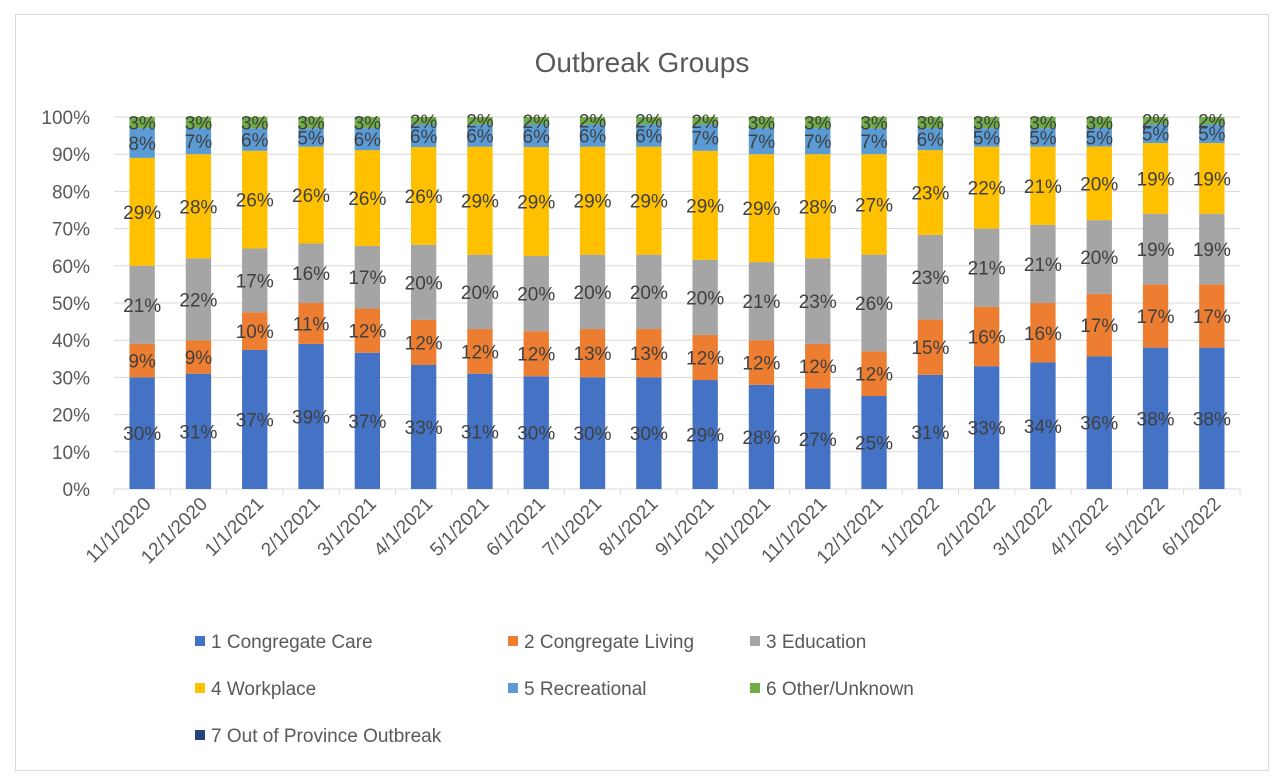 Image resolution: width=1283 pixels, height=783 pixels. I want to click on legend-label: 2 Congregate Living, so click(609, 642).